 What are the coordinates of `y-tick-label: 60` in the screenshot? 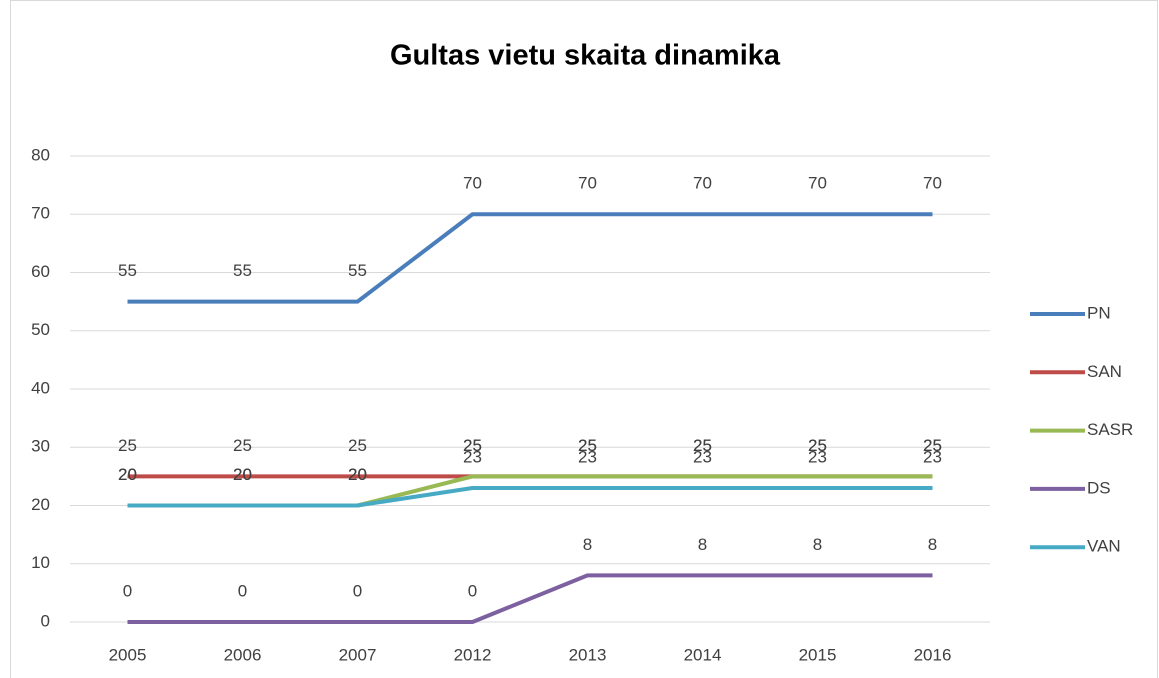 It's located at (40, 271).